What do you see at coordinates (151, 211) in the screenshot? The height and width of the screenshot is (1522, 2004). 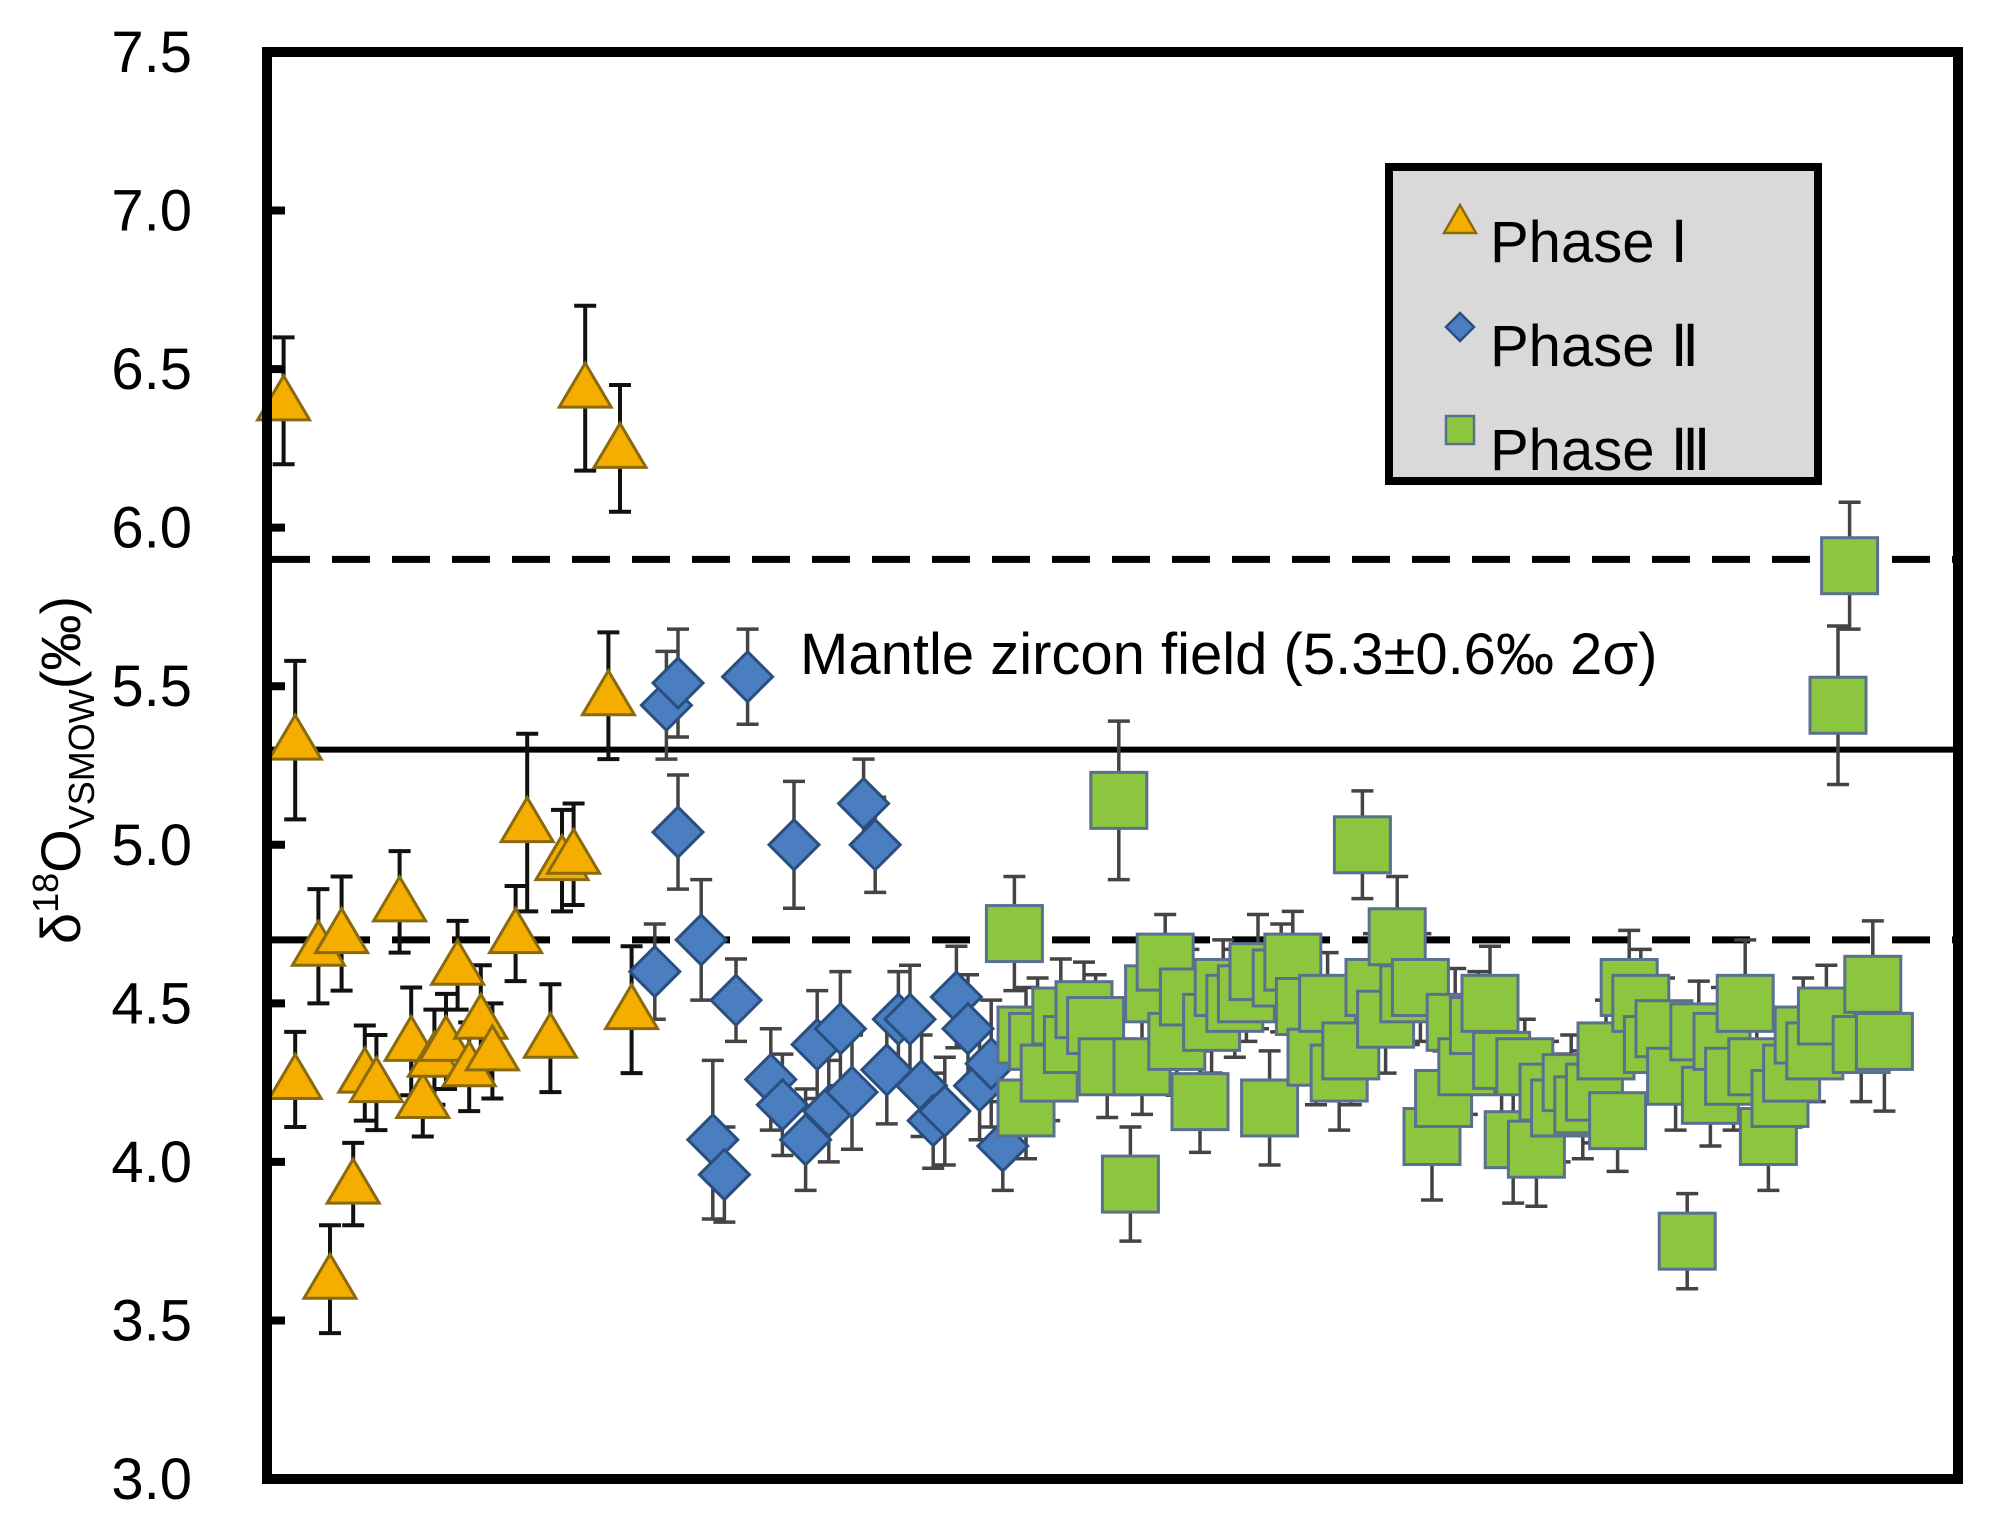 I see `y-tick-label: 7.0` at bounding box center [151, 211].